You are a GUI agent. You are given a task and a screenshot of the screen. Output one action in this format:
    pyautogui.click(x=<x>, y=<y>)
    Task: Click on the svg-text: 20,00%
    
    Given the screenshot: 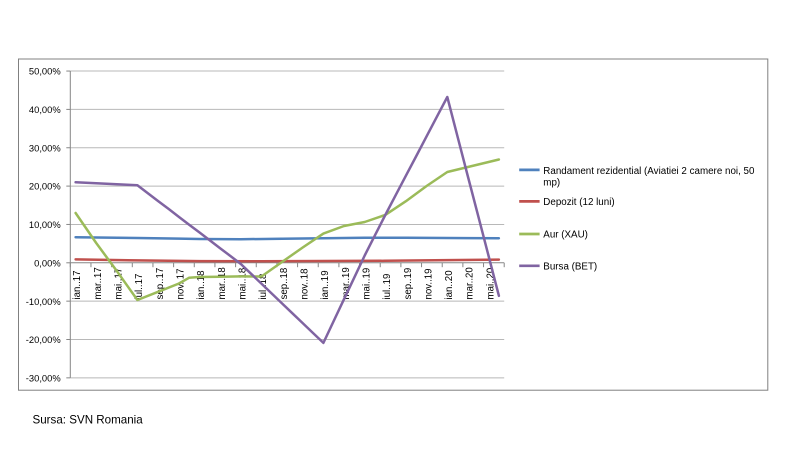 What is the action you would take?
    pyautogui.click(x=45, y=186)
    